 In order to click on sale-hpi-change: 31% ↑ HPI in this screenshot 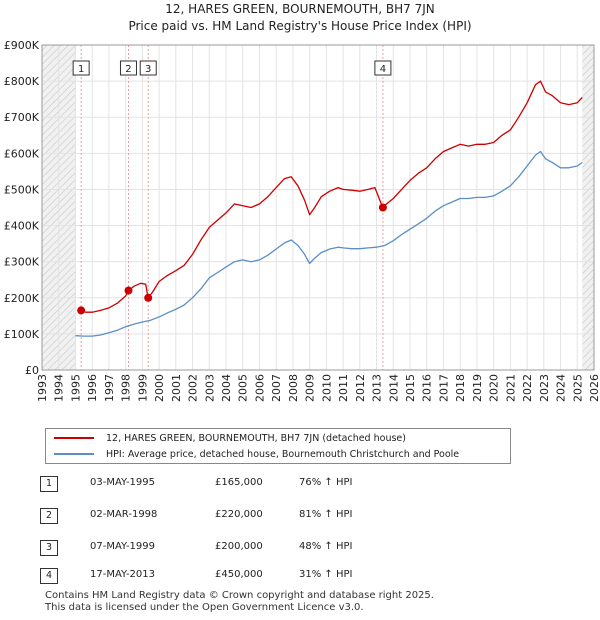, I will do `click(326, 574)`.